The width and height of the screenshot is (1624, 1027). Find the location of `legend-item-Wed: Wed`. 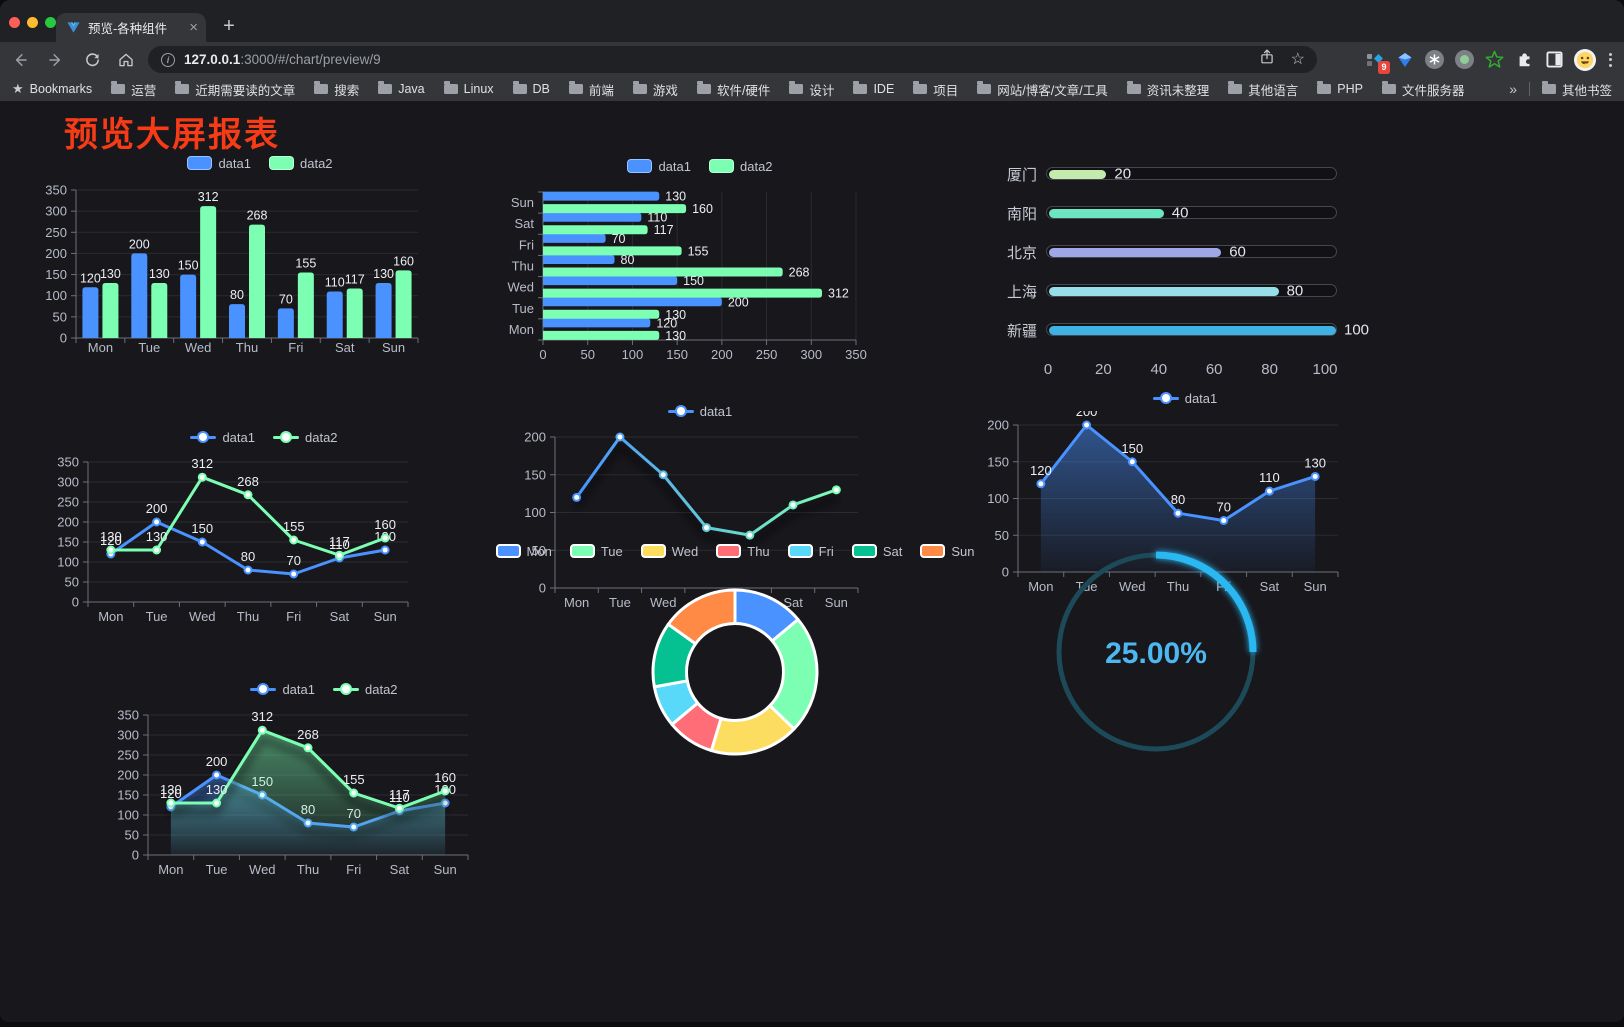

legend-item-Wed: Wed is located at coordinates (669, 551).